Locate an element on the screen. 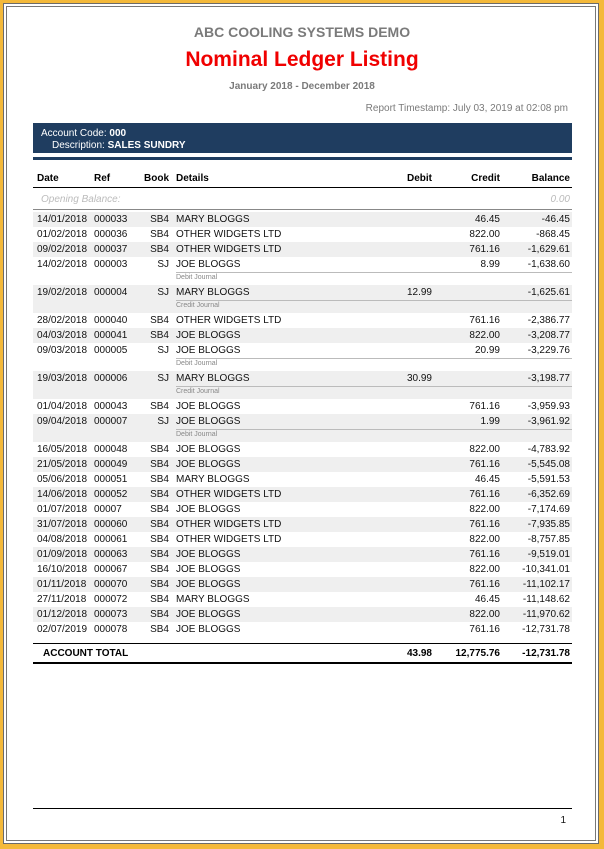 The width and height of the screenshot is (604, 849). cell-ref: 000060 is located at coordinates (111, 524).